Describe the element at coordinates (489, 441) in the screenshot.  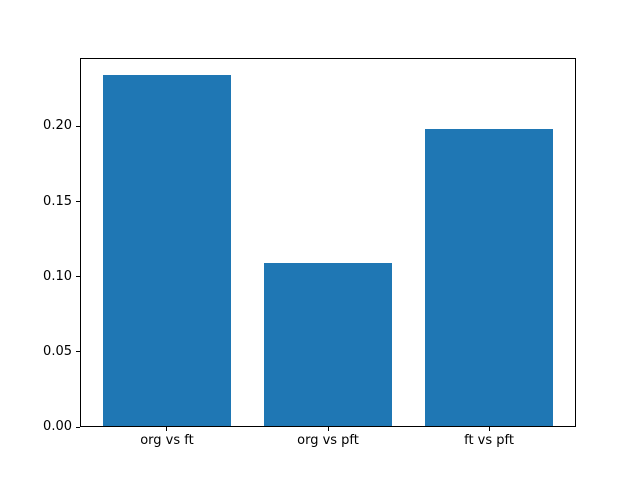
I see `x-tick-label: ft vs pft` at that location.